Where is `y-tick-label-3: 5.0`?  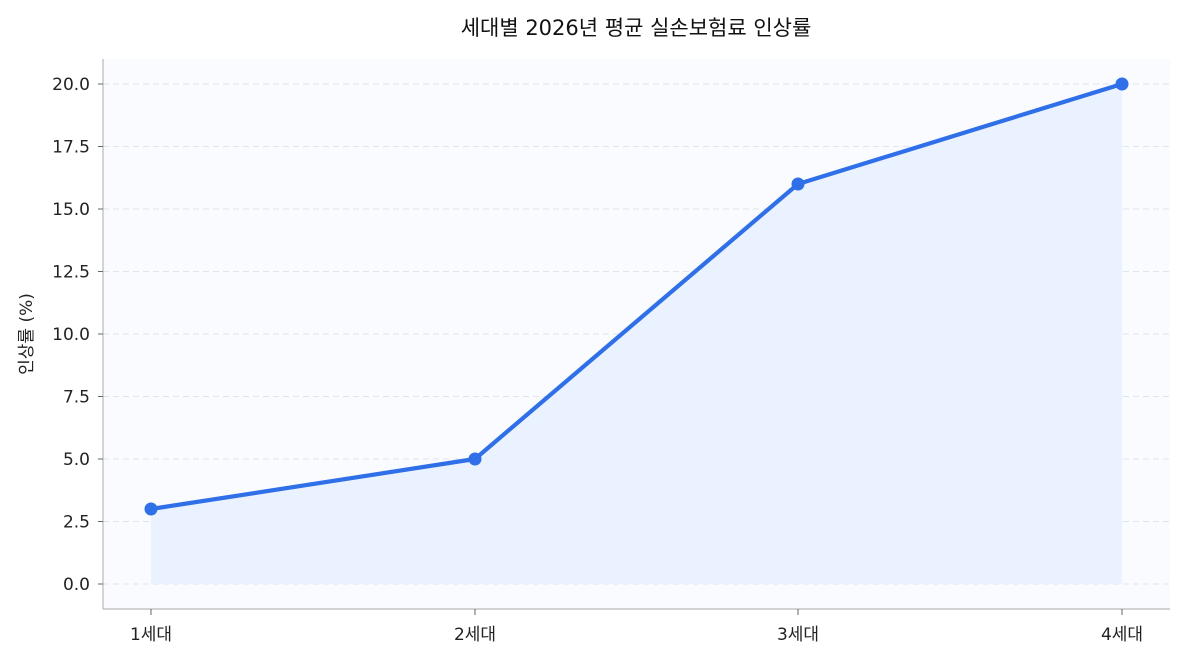
y-tick-label-3: 5.0 is located at coordinates (76, 460).